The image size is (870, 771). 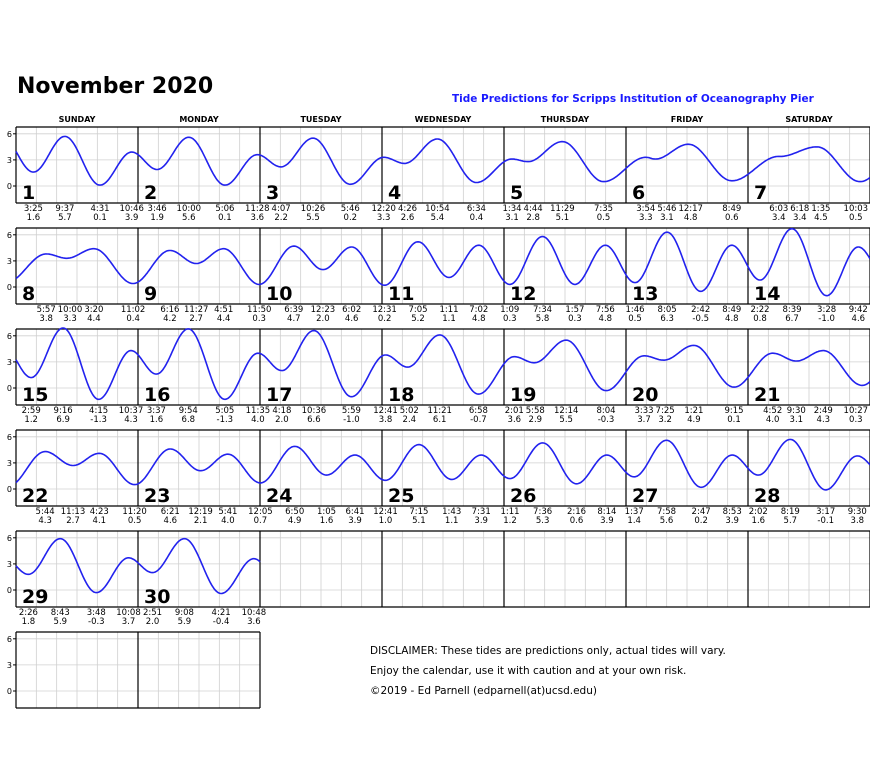 What do you see at coordinates (35, 496) in the screenshot?
I see `day-number: 22` at bounding box center [35, 496].